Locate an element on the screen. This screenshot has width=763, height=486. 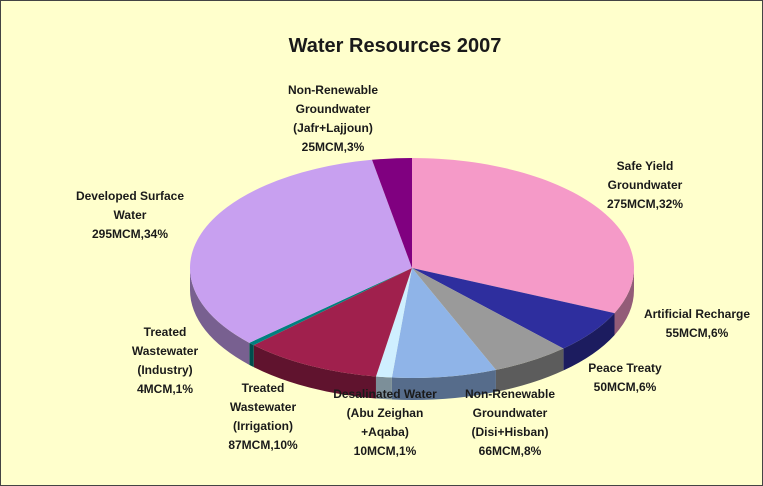
slice-value-label: 275MCM,32% is located at coordinates (645, 204).